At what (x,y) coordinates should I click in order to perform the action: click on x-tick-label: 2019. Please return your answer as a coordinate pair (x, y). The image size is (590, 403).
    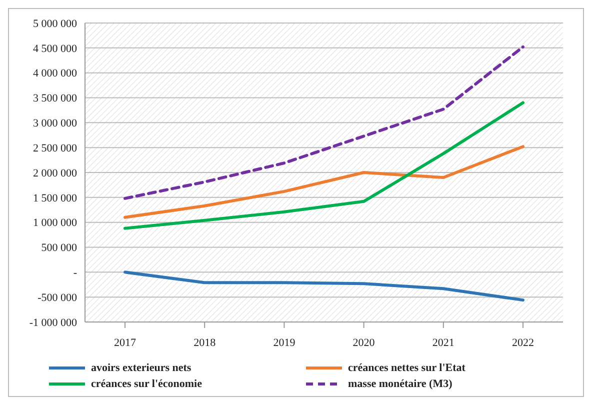
    Looking at the image, I should click on (284, 342).